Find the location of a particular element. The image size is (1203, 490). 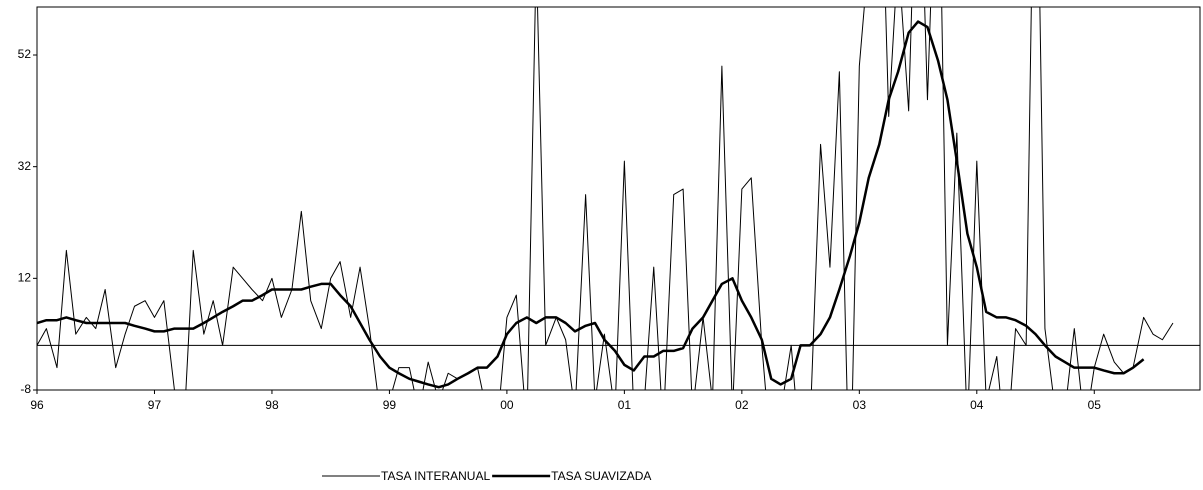

x-tick-label: 99 is located at coordinates (390, 405).